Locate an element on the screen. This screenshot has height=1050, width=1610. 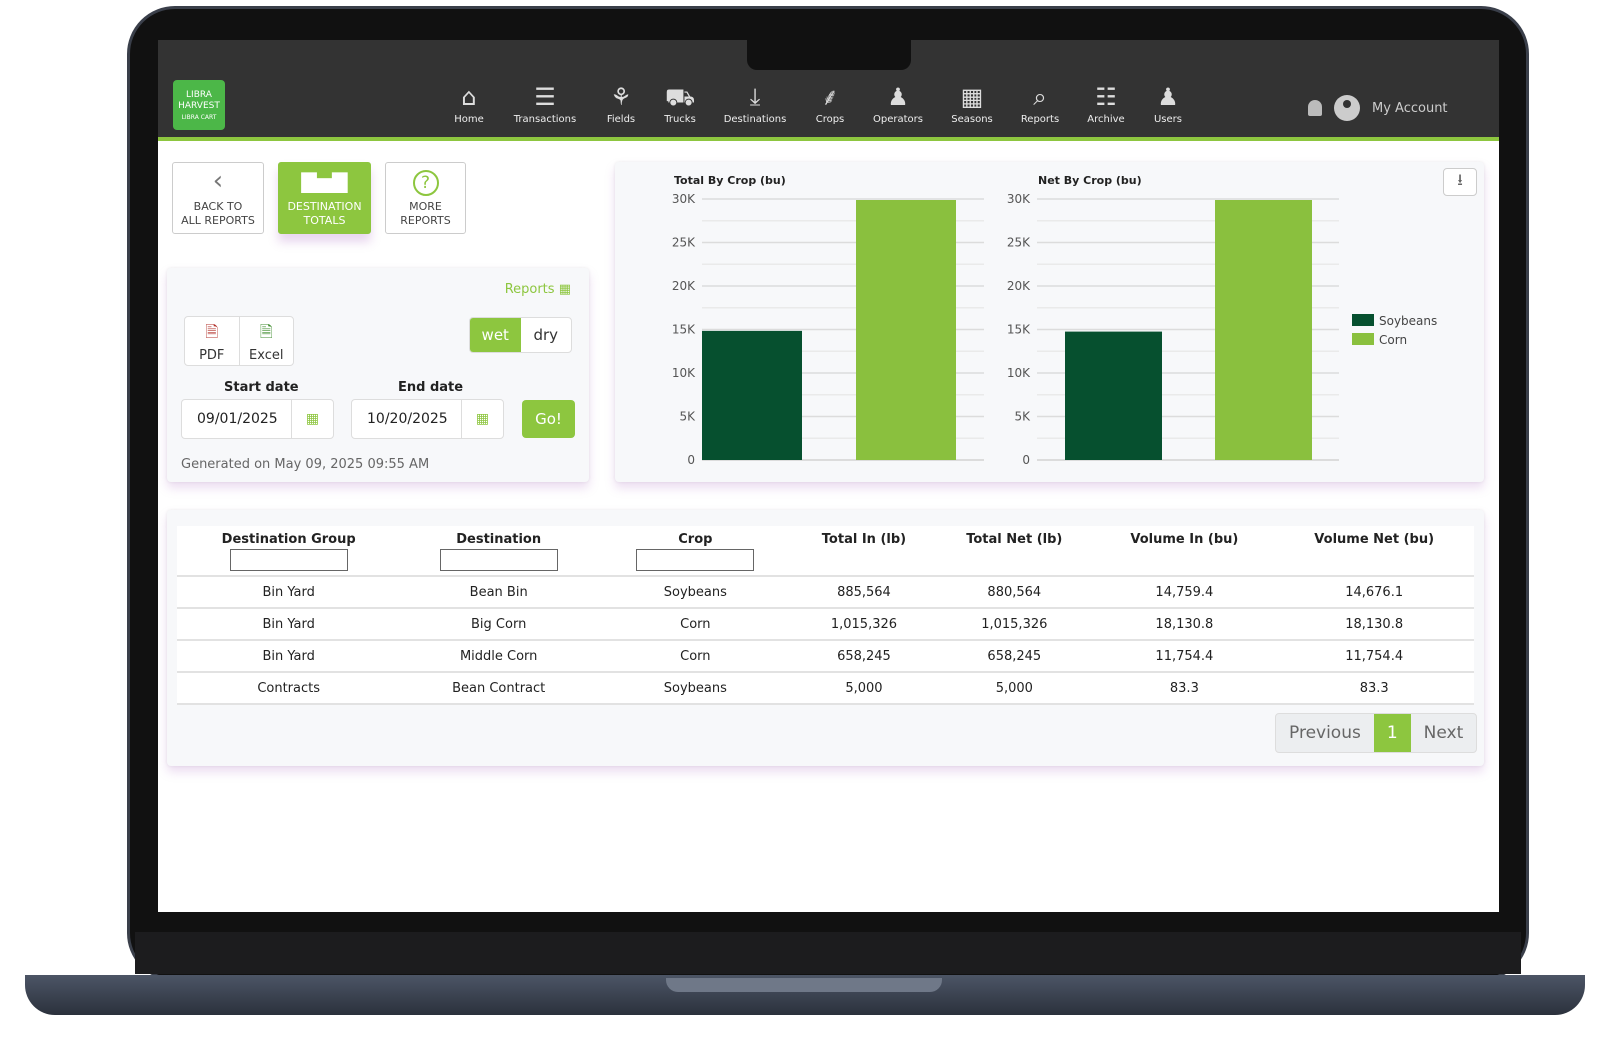
column-header-label: Total Net (lb) is located at coordinates (1014, 539).